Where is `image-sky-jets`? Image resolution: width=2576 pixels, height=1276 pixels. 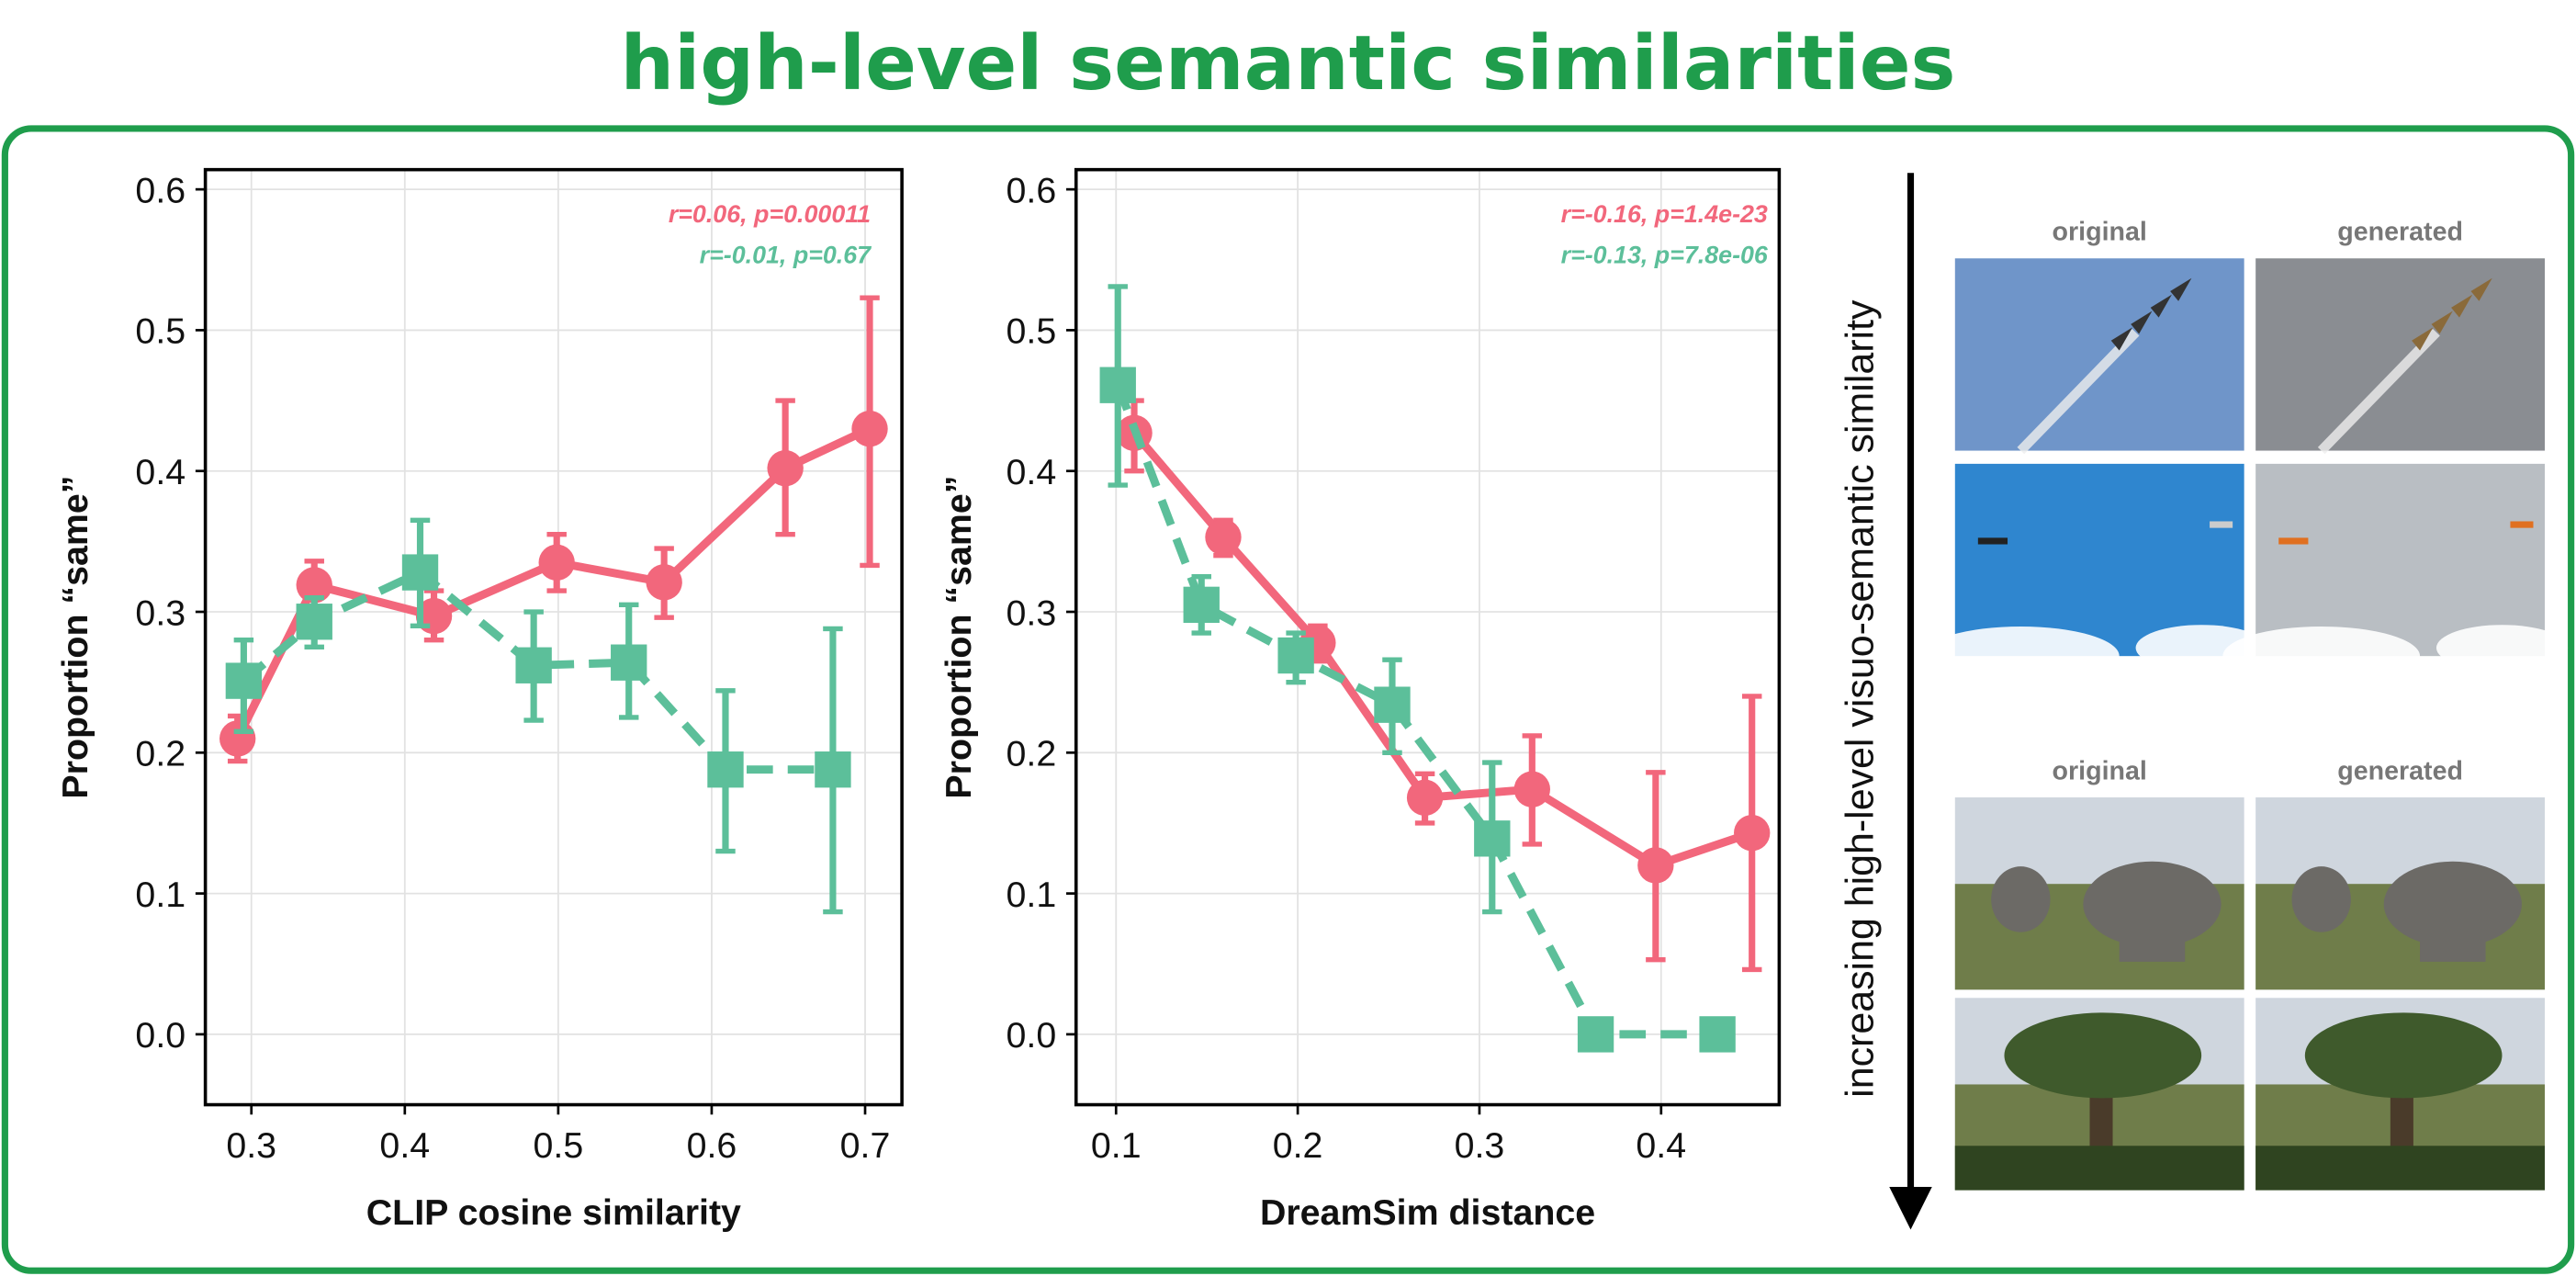 image-sky-jets is located at coordinates (2099, 356).